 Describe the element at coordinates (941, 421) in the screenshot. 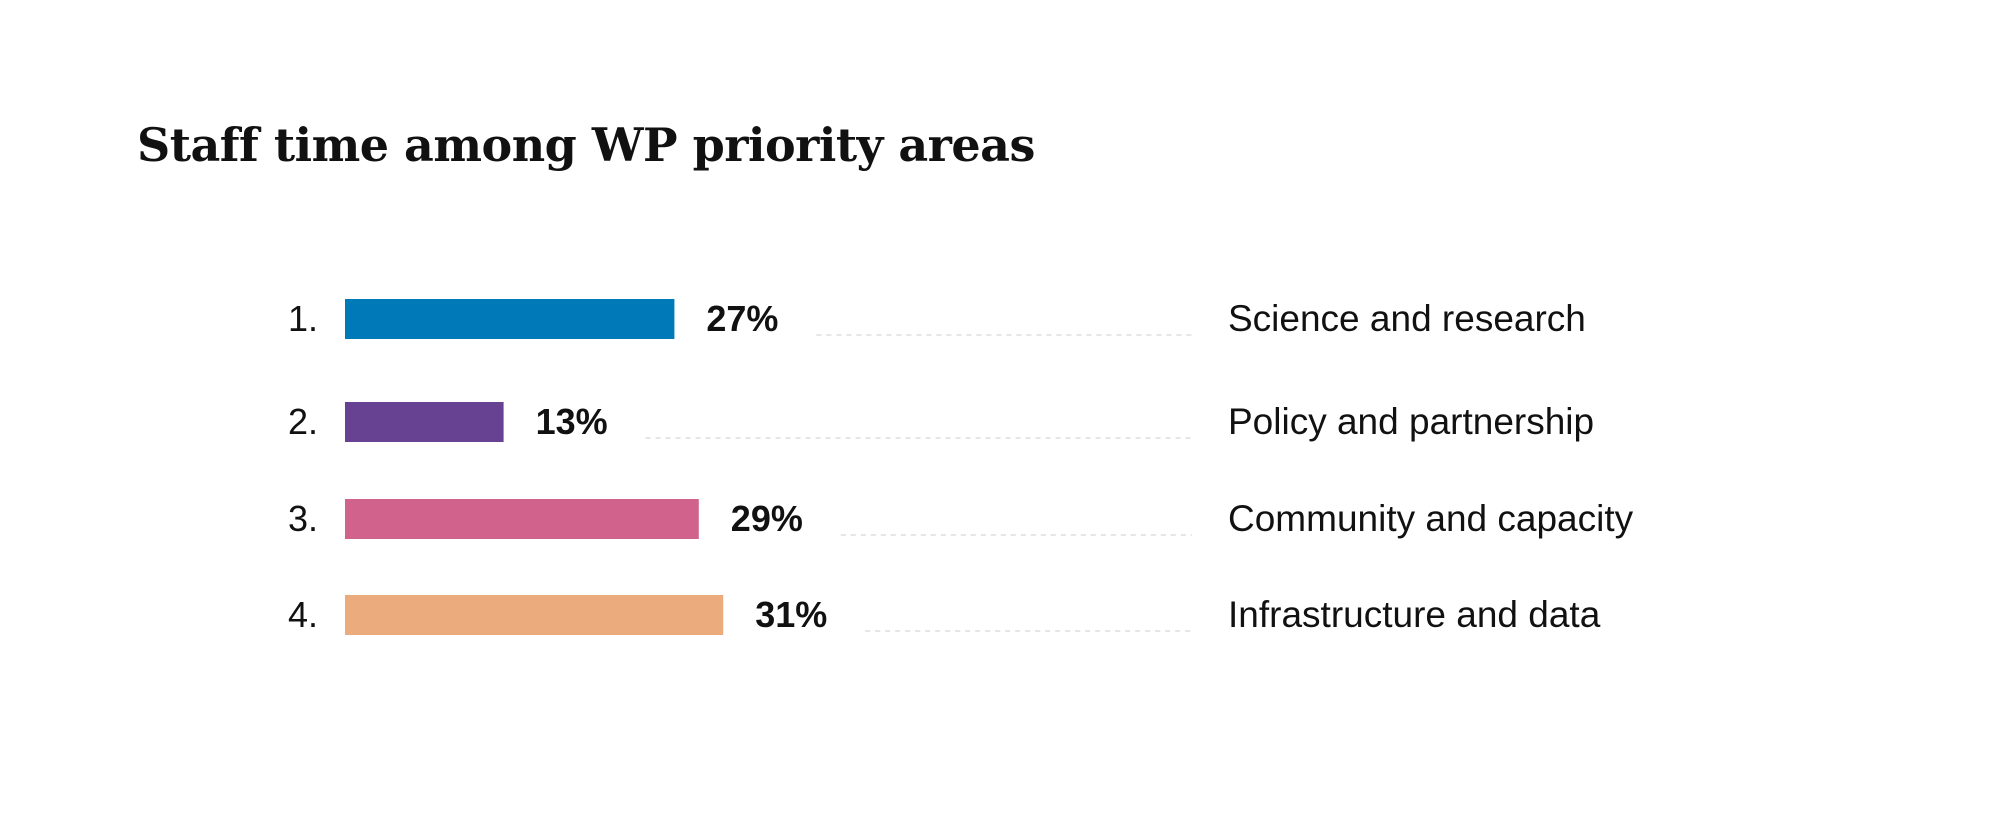

I see `bar-row: 2. 13% Policy and partnership` at that location.